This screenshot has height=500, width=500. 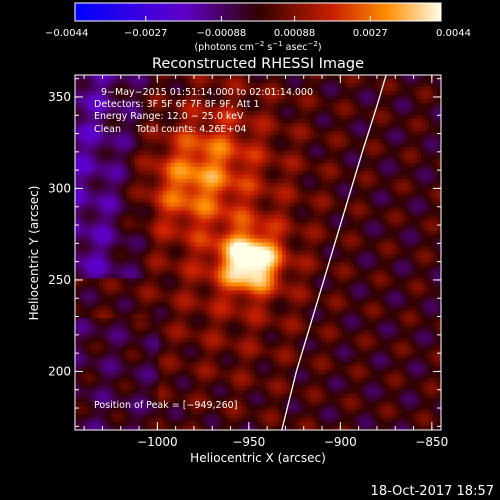 I want to click on x-axis-label: Heliocentric X (arcsec), so click(x=258, y=458).